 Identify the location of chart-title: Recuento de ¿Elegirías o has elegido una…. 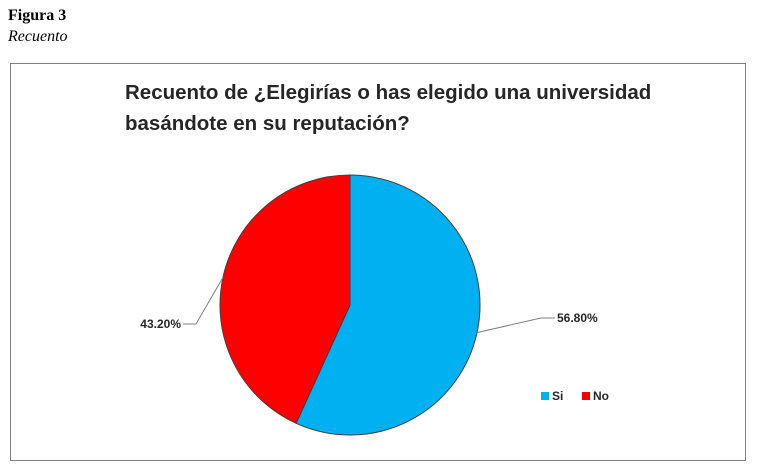
(388, 108).